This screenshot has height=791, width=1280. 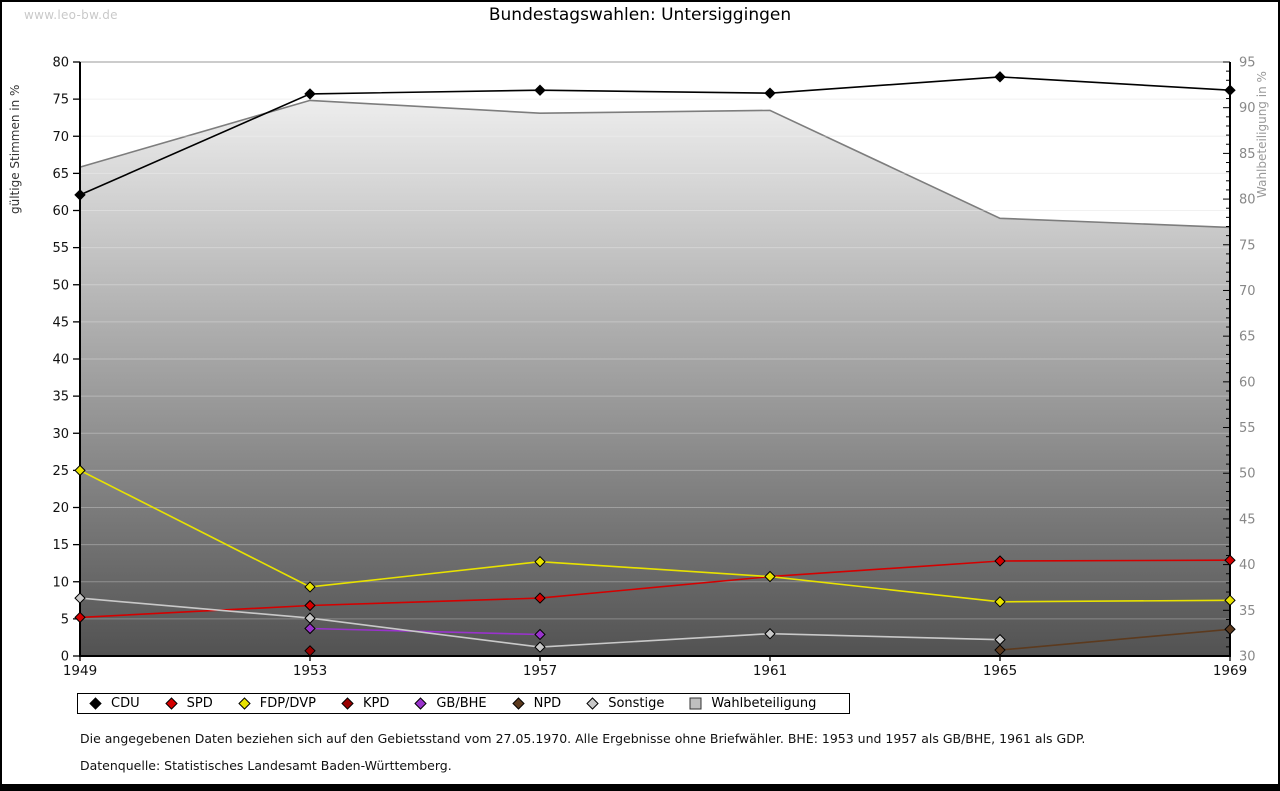 I want to click on legend-item-wahlbeteiligung: Wahlbeteiligung, so click(x=752, y=703).